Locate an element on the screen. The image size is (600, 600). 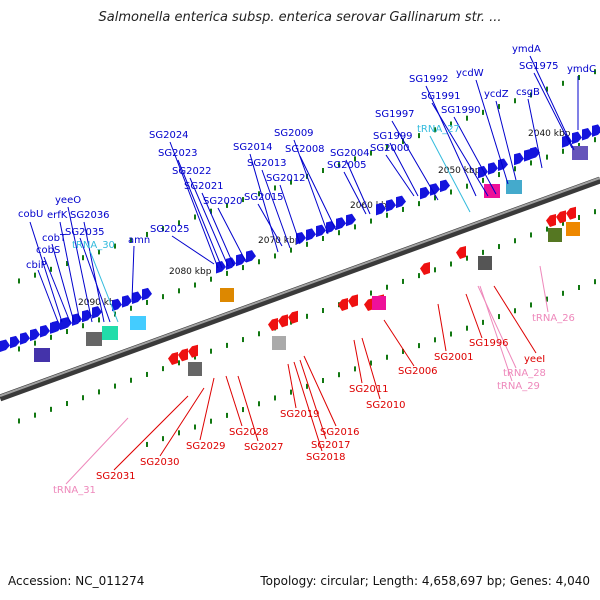
gene-label-SG2014: SG2014 is located at coordinates (253, 147).